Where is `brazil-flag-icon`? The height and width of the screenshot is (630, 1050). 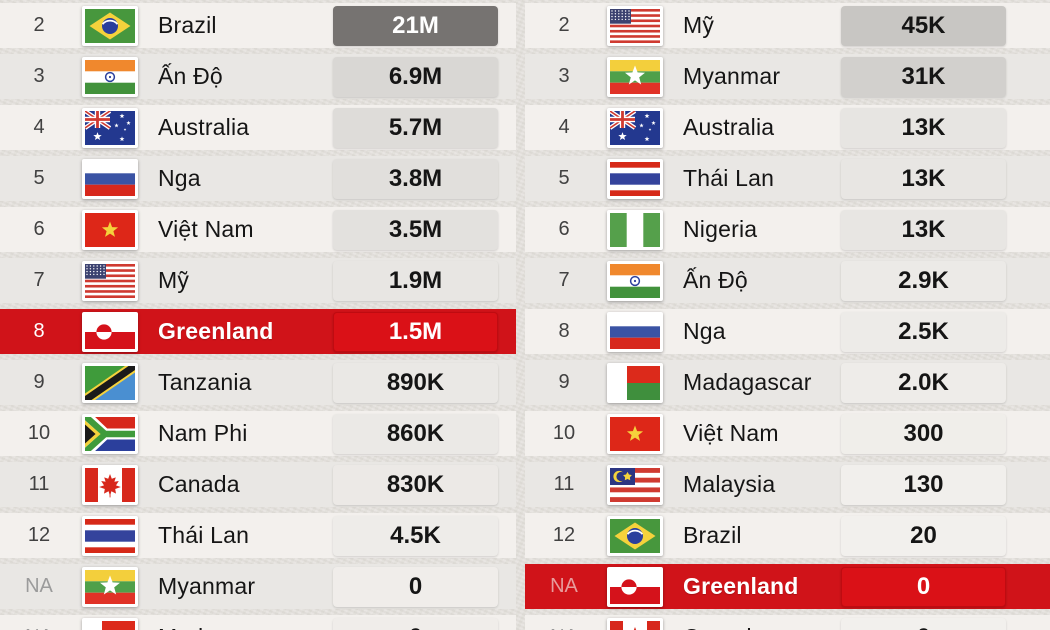
brazil-flag-icon is located at coordinates (110, 25).